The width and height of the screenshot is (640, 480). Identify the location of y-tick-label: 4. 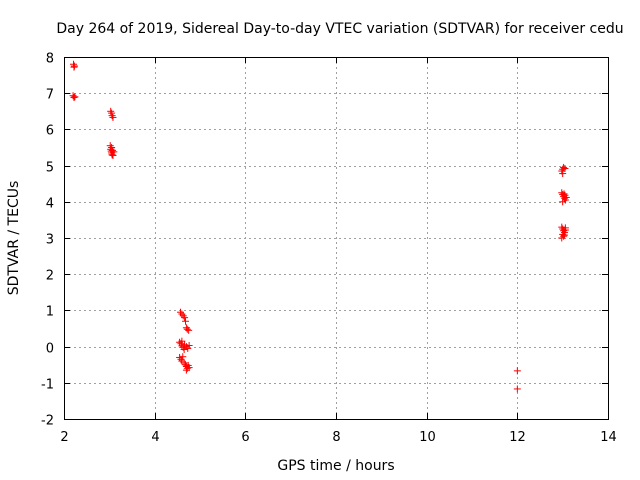
(50, 204).